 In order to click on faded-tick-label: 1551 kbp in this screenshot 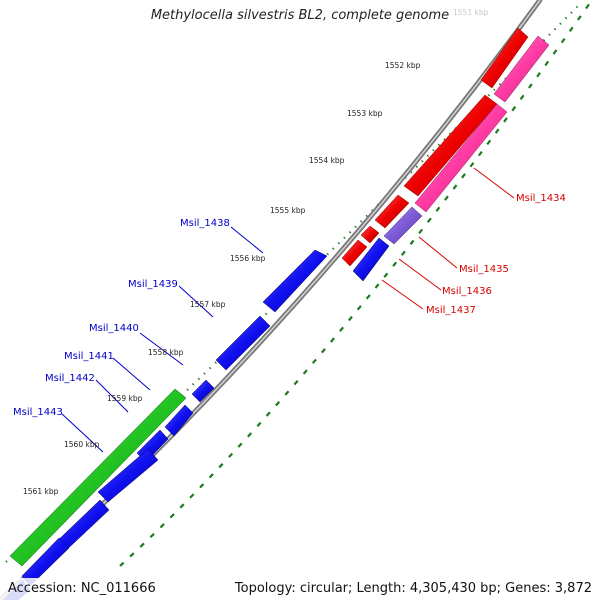, I will do `click(471, 12)`.